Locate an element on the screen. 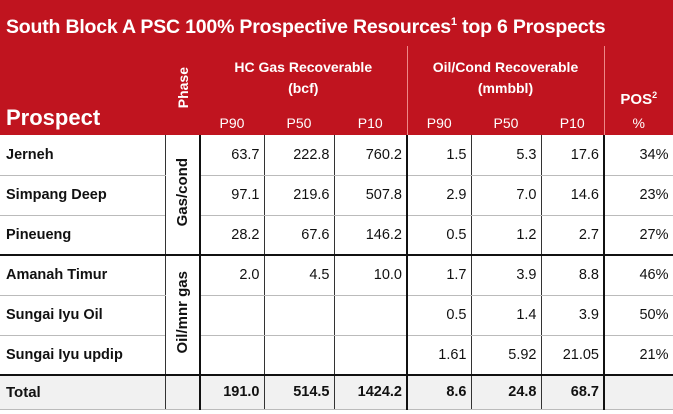 The height and width of the screenshot is (414, 673). table-row: Pineueng 28.2 67.6 146.2 0.5 1.2 2.7 27% is located at coordinates (336, 235).